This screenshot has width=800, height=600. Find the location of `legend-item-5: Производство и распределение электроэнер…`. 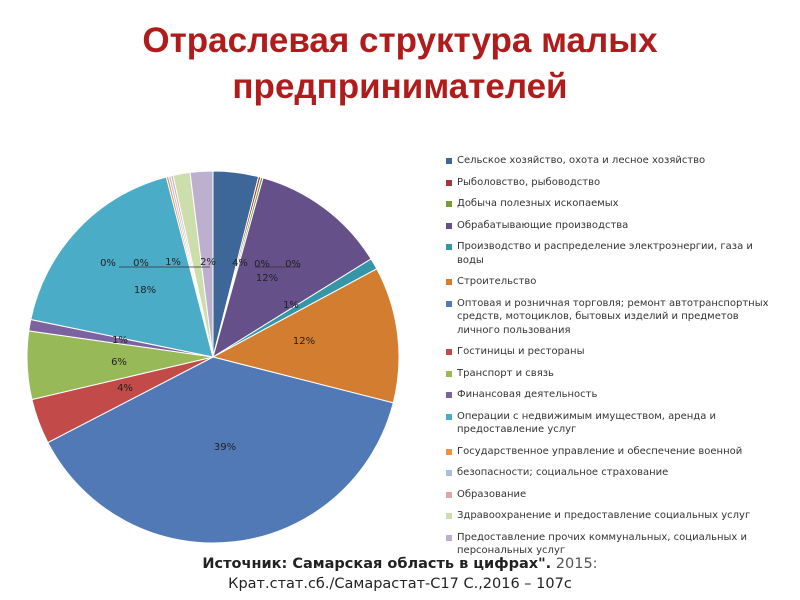

legend-item-5: Производство и распределение электроэнер… is located at coordinates (611, 253).